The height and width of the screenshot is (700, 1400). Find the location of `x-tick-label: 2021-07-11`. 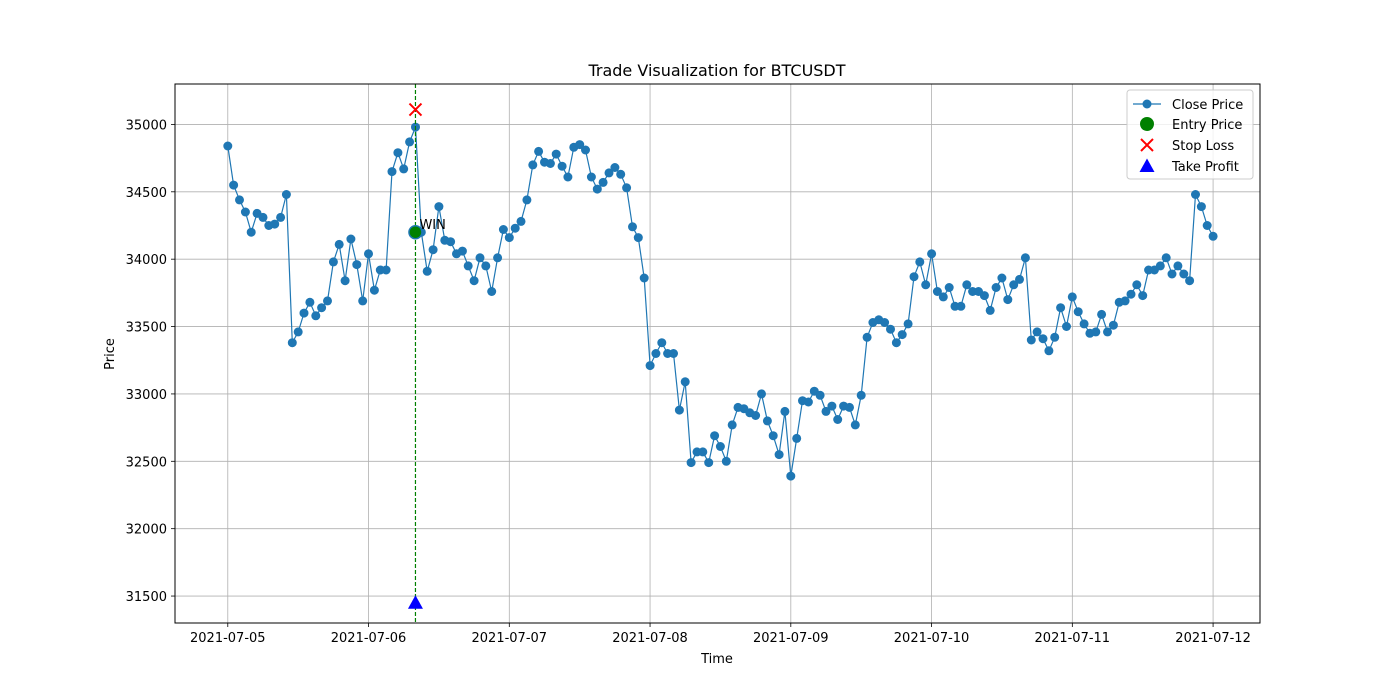

x-tick-label: 2021-07-11 is located at coordinates (1073, 638).